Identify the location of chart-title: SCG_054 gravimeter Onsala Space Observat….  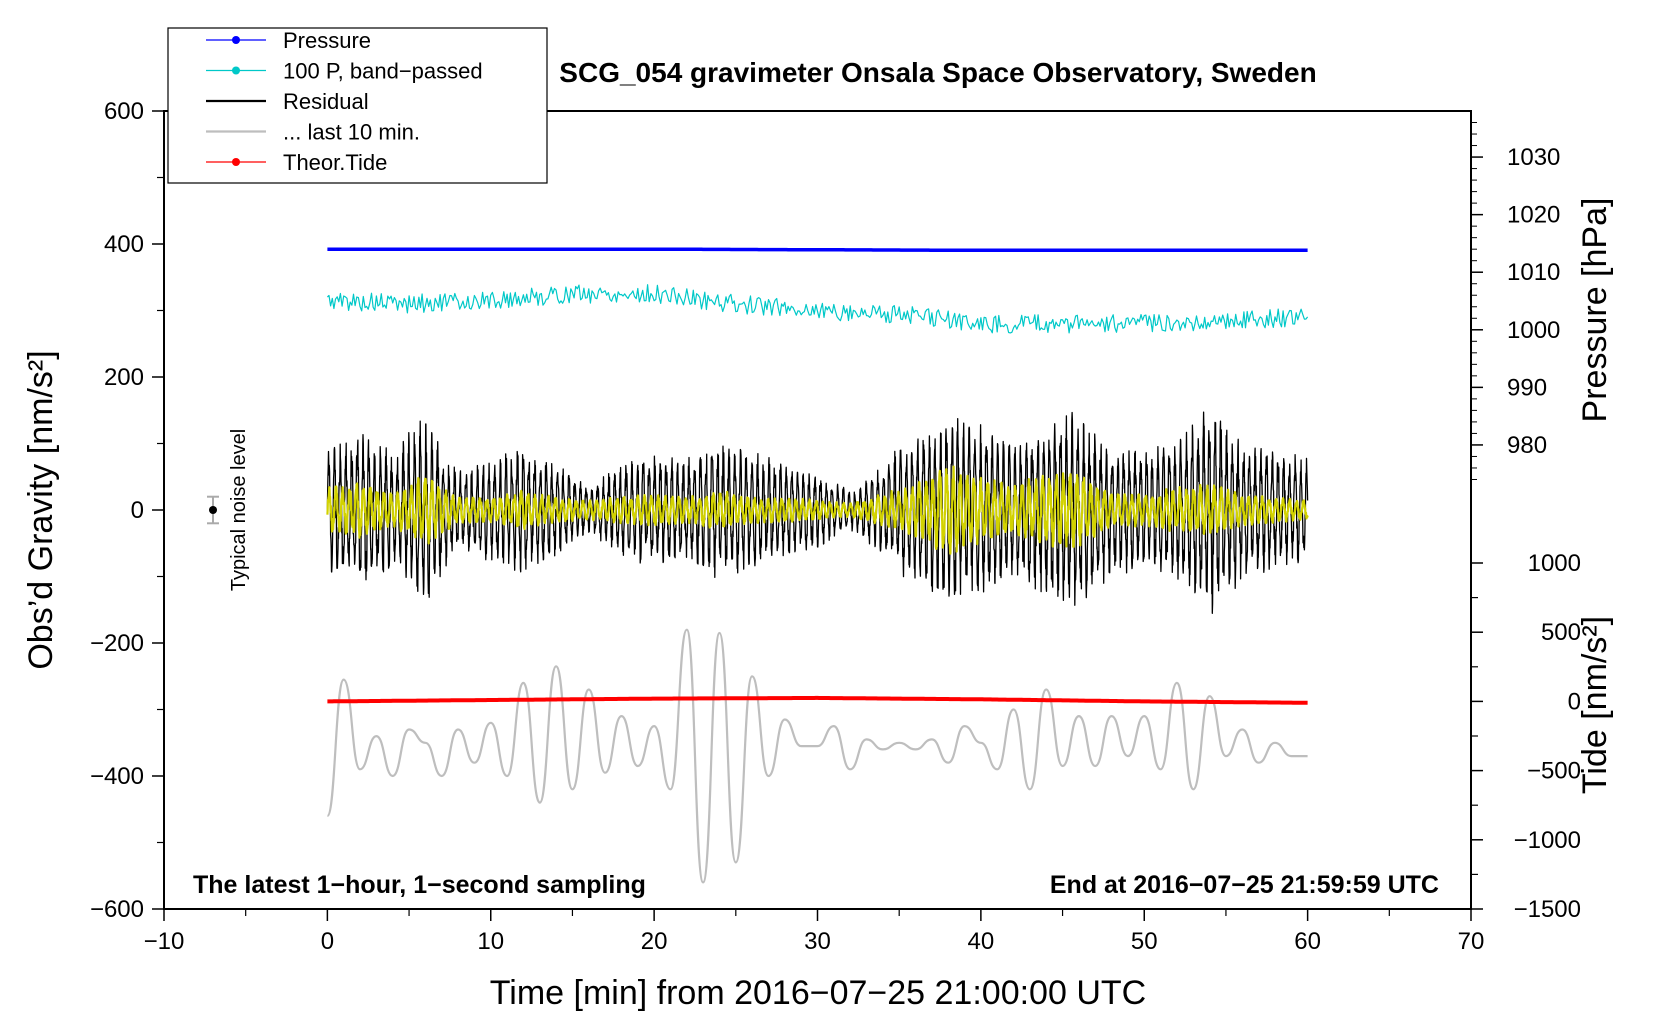
(937, 72).